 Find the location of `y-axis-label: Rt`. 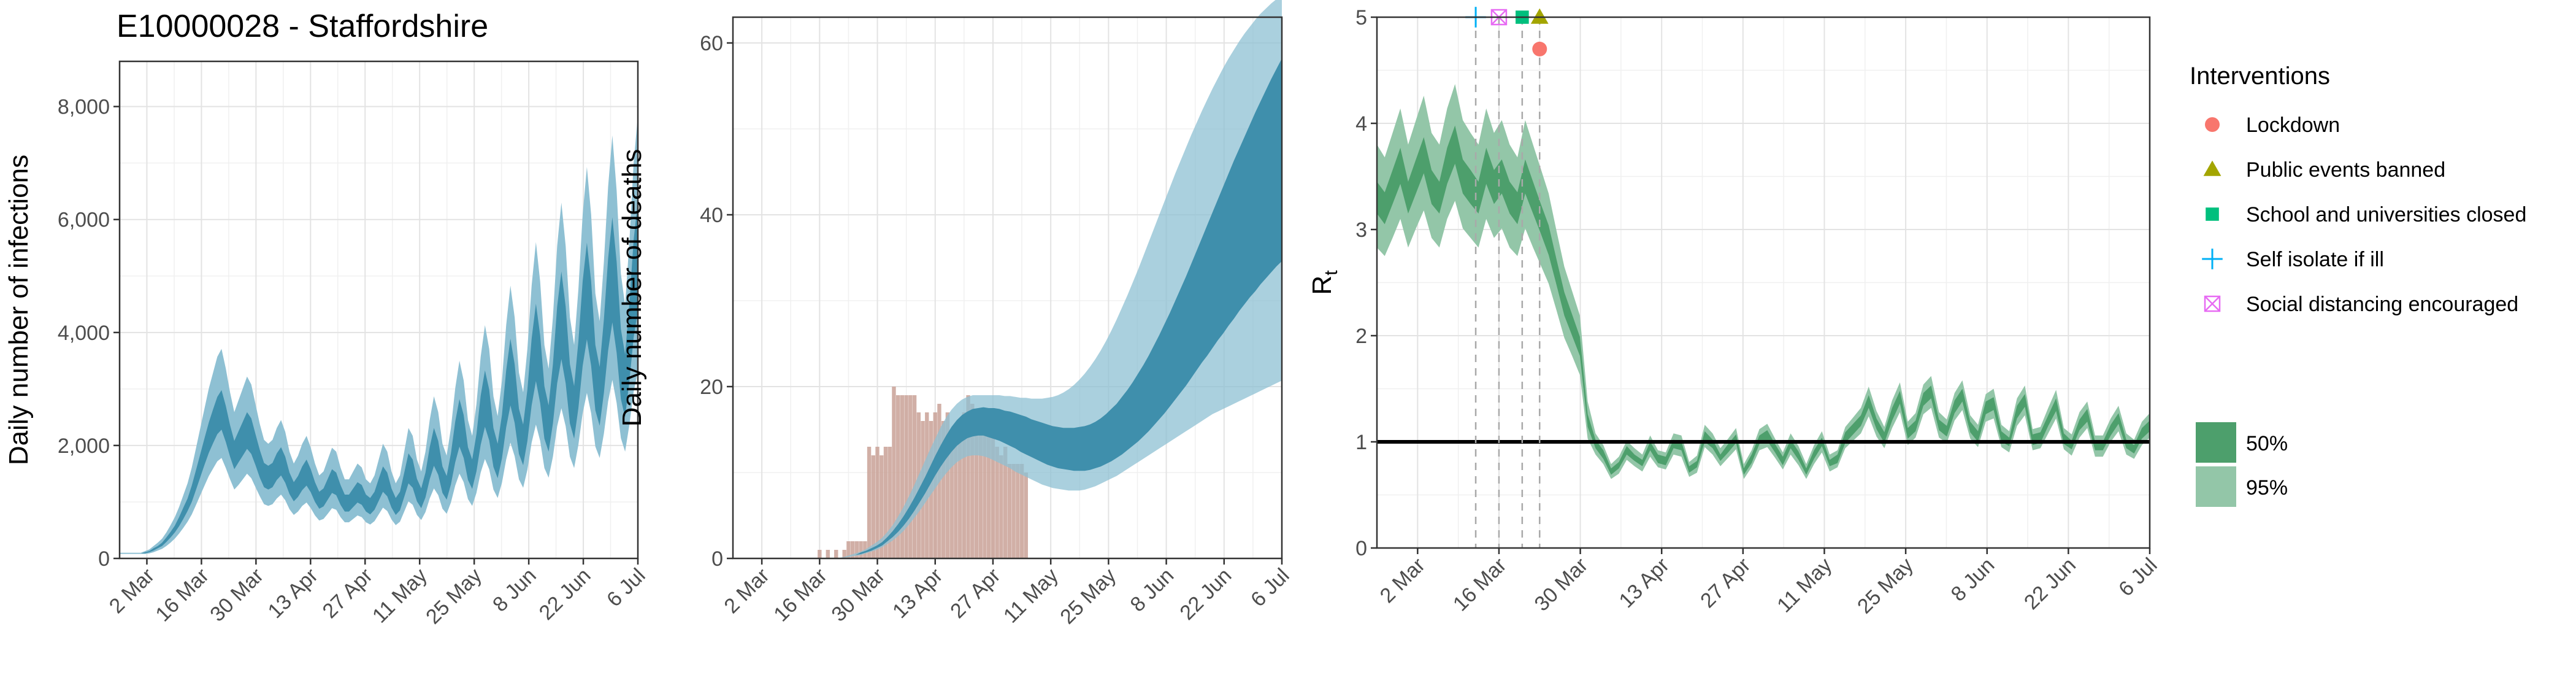

y-axis-label: Rt is located at coordinates (1324, 282).